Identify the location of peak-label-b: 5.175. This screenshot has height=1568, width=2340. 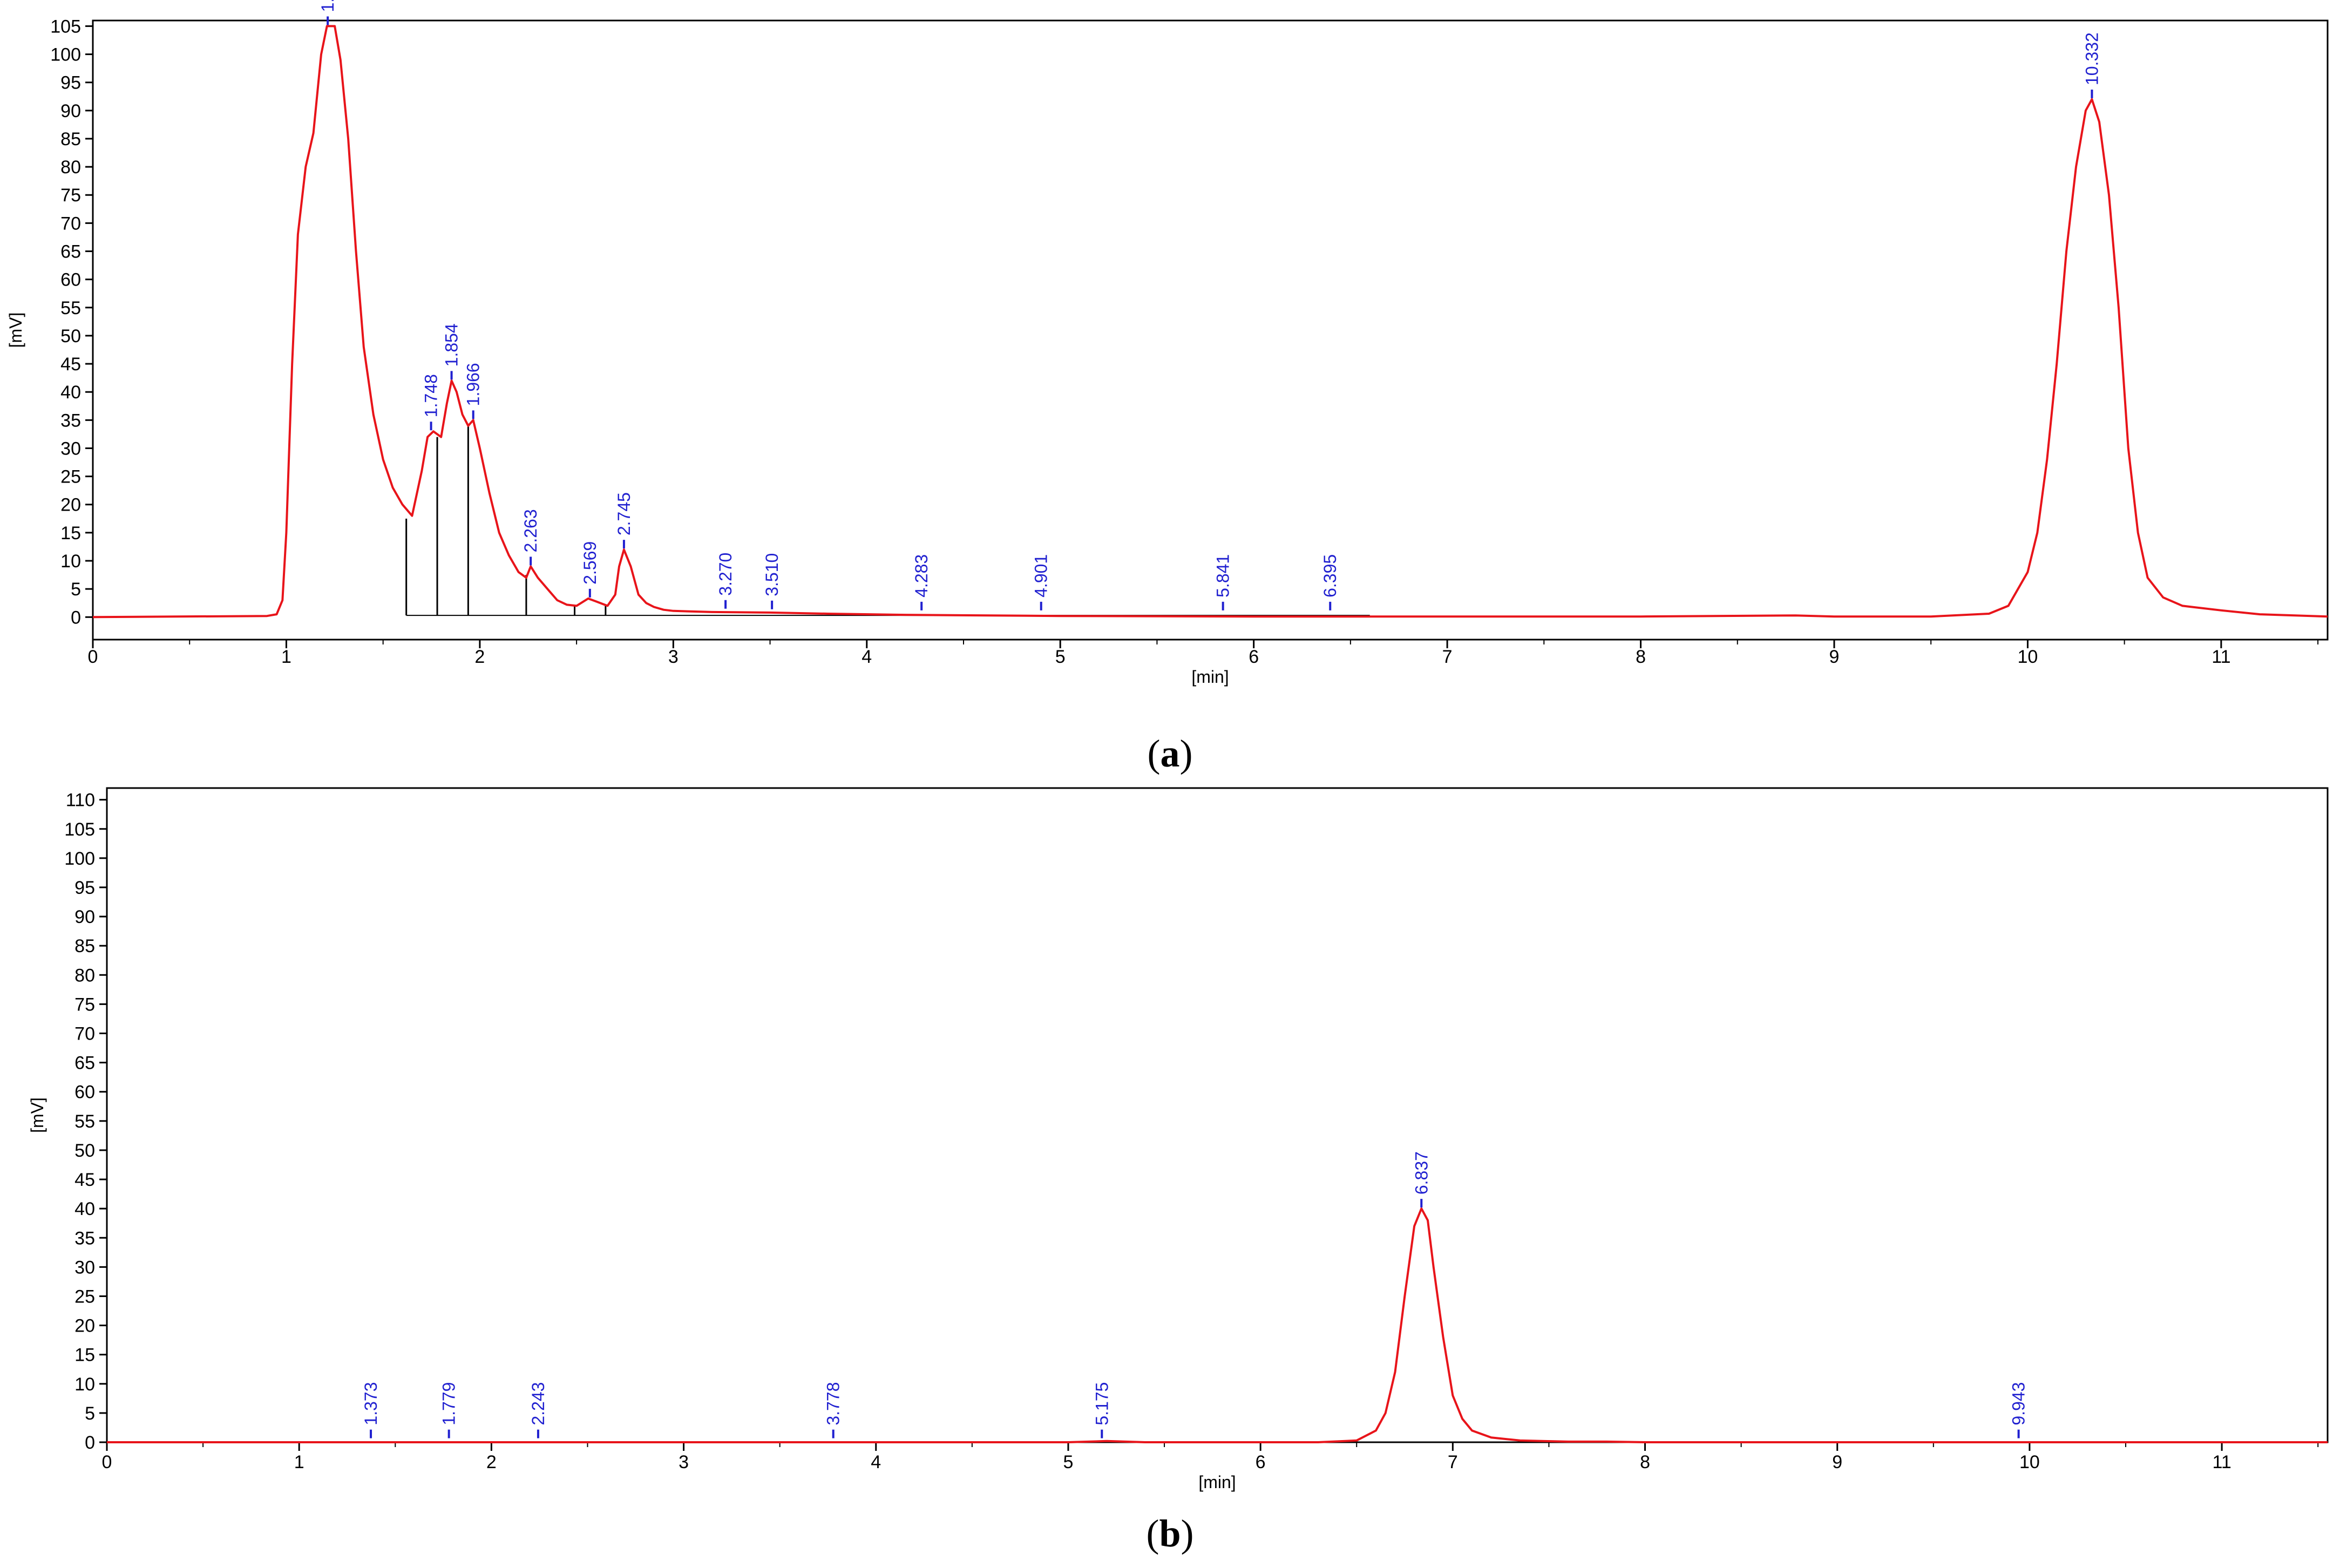
(1102, 1404).